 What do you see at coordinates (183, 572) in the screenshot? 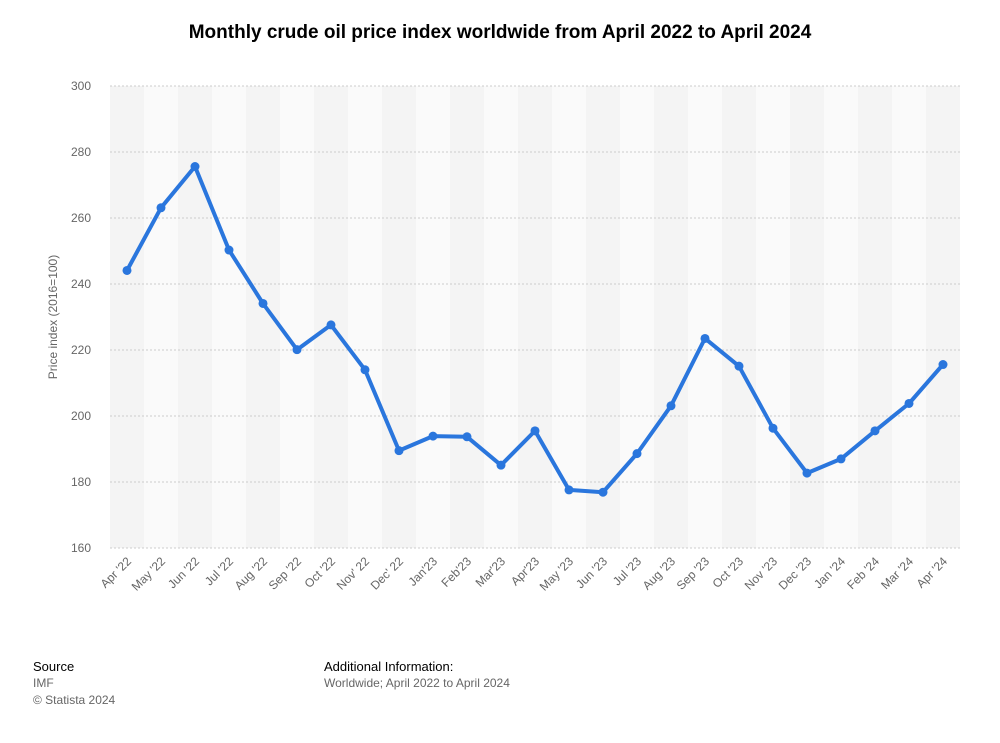
I see `x-tick-label: Jun '22` at bounding box center [183, 572].